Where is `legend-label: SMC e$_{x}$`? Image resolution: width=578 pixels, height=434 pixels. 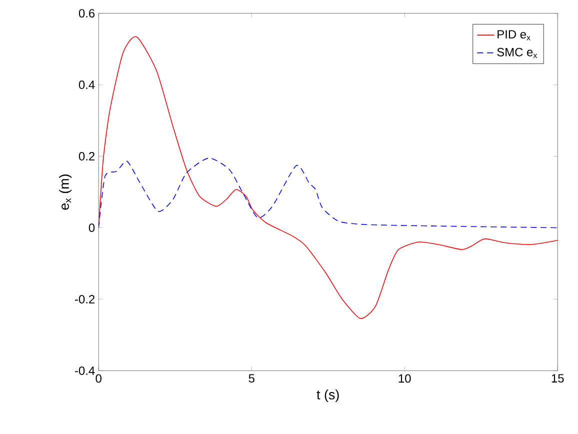
legend-label: SMC e$_{x}$ is located at coordinates (517, 53).